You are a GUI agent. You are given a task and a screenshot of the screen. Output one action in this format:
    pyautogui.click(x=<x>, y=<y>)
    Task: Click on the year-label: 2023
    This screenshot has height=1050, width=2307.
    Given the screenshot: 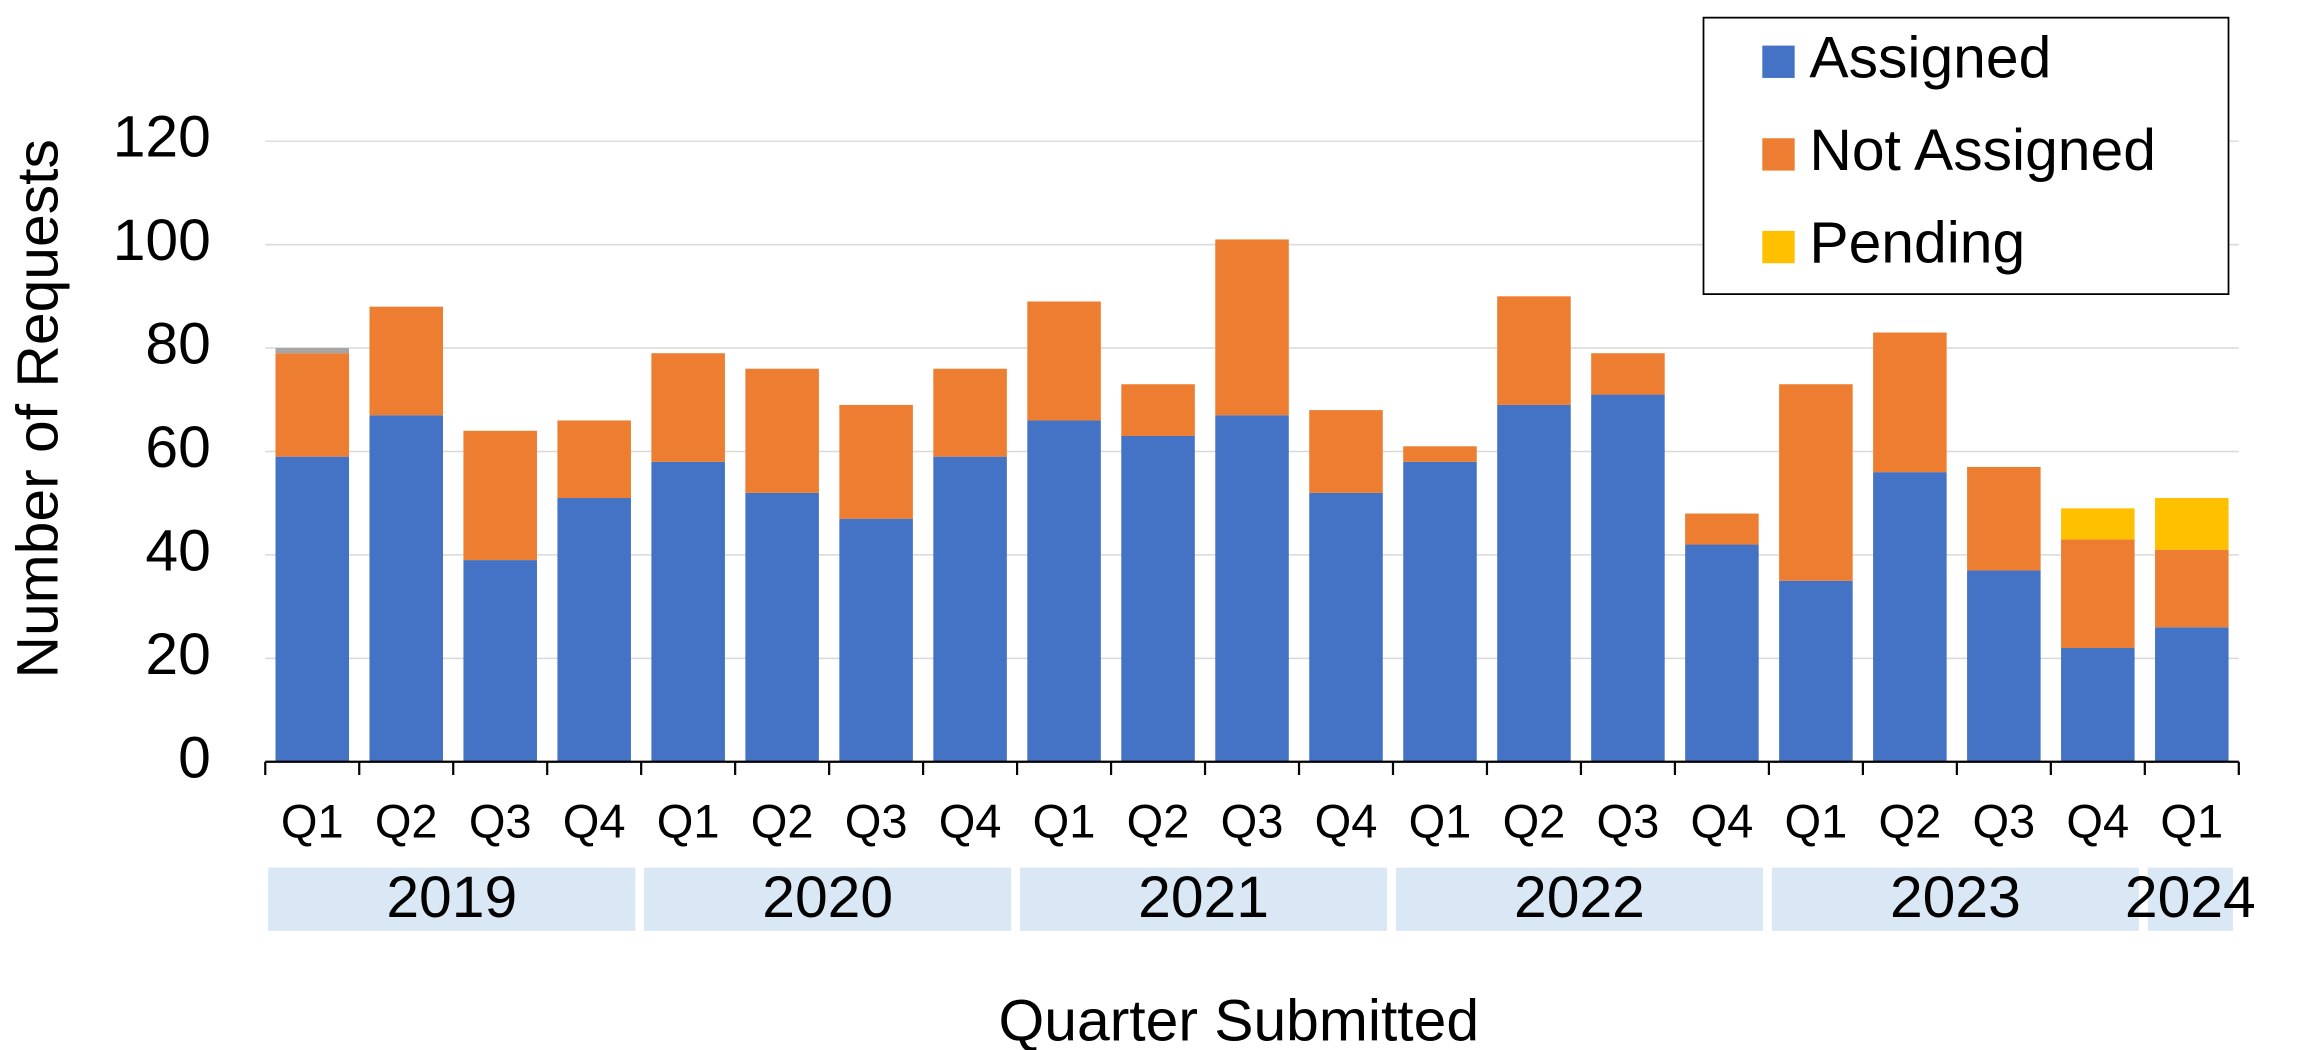 What is the action you would take?
    pyautogui.click(x=1955, y=897)
    